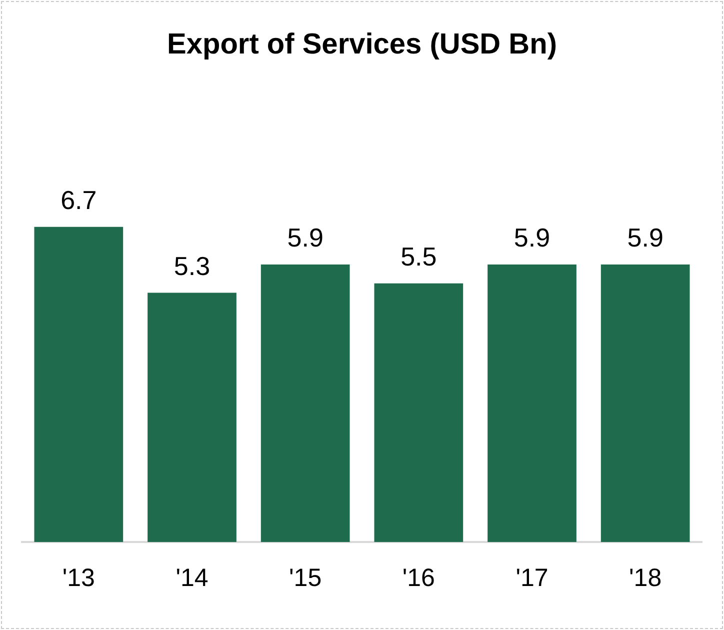 Image resolution: width=724 pixels, height=630 pixels. I want to click on data-label: 5.5, so click(418, 257).